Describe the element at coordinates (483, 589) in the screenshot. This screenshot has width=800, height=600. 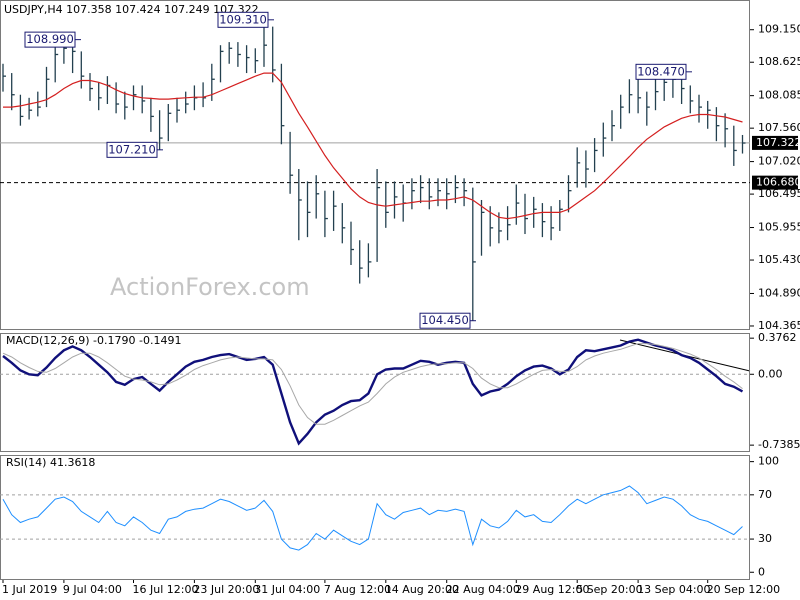
I see `x-tick-label: 22 Aug 04:00` at that location.